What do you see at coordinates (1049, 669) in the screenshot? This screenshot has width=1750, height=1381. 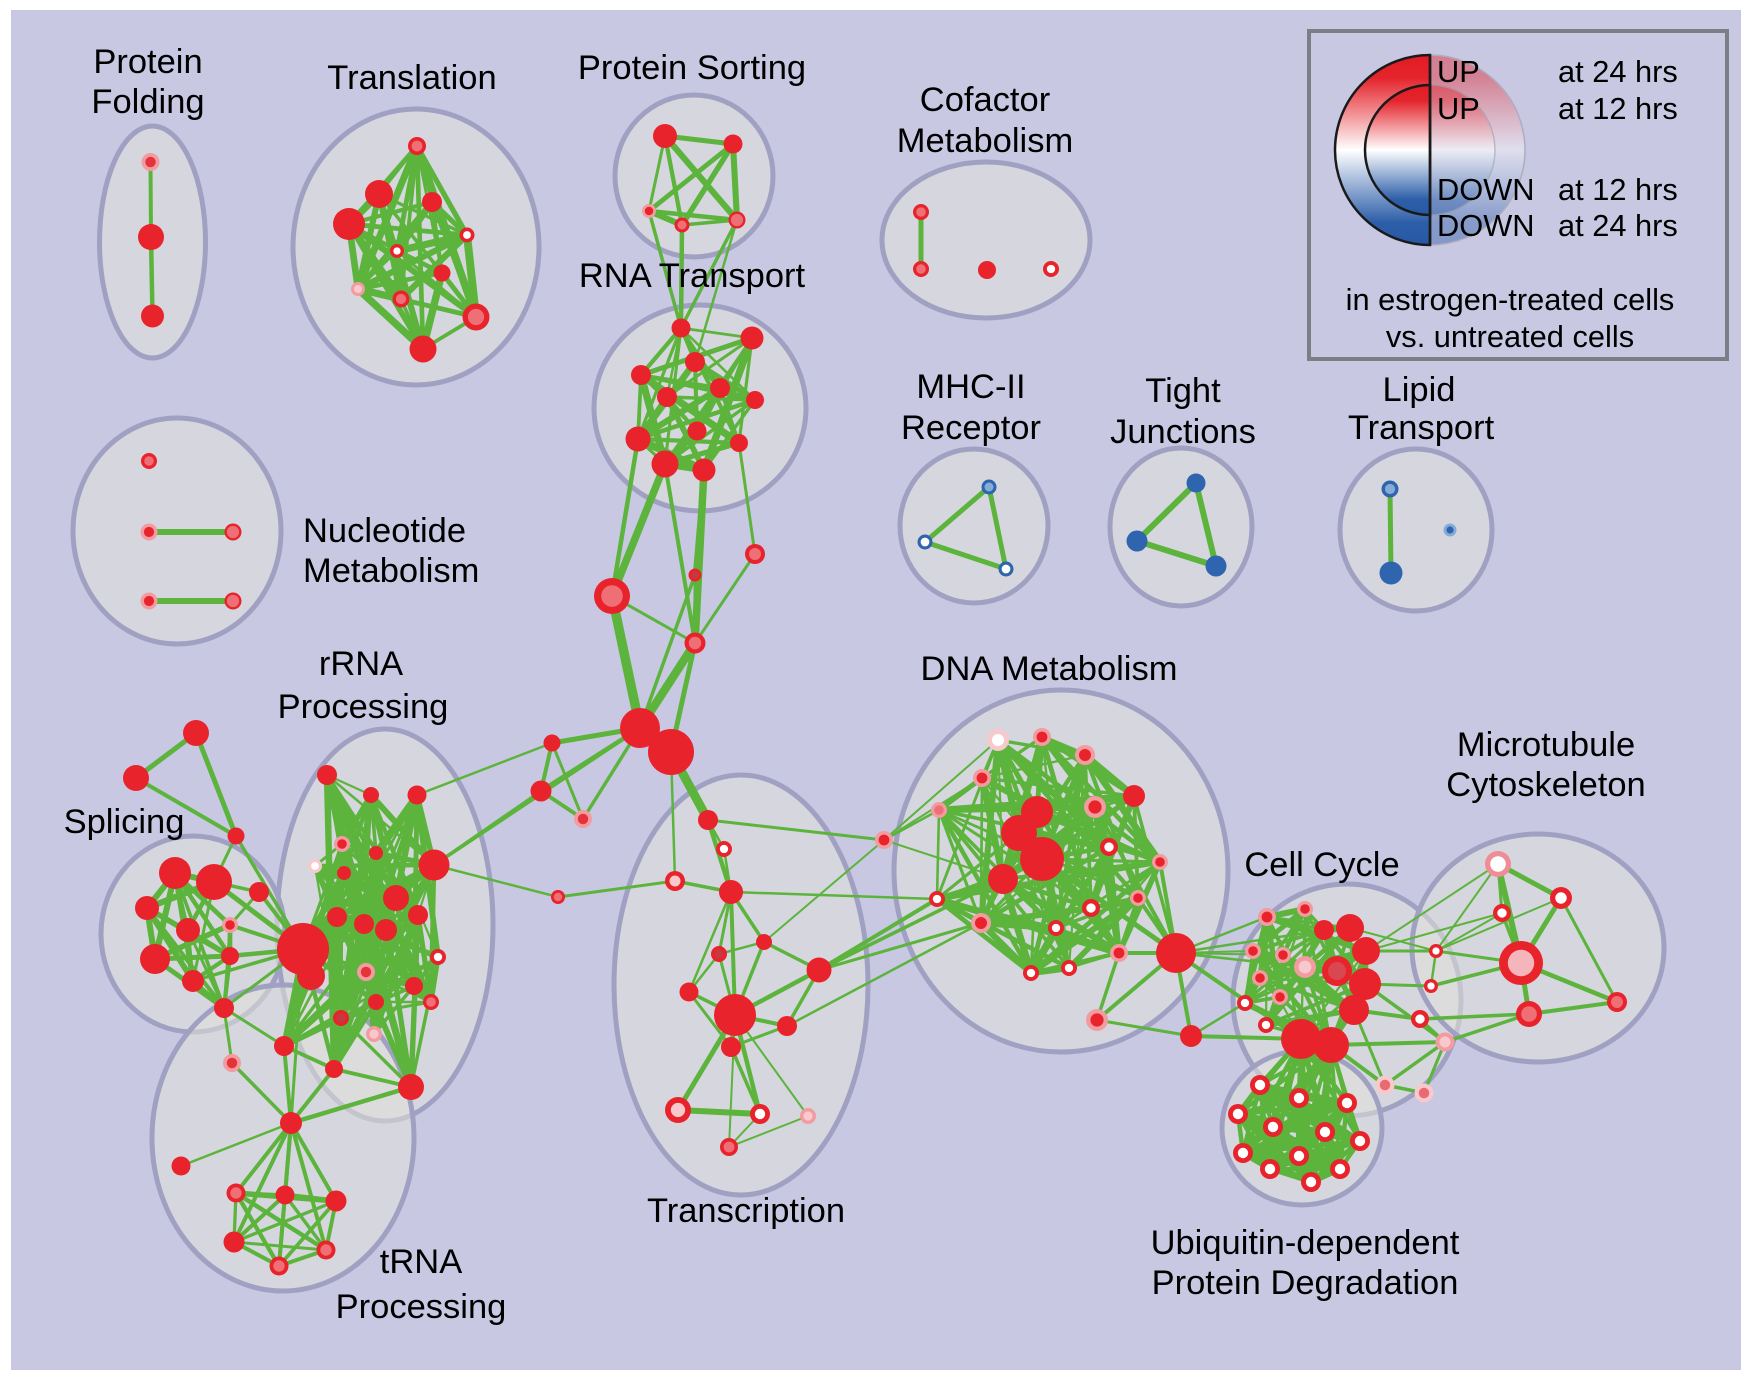 I see `svg-text: DNA Metabolism` at bounding box center [1049, 669].